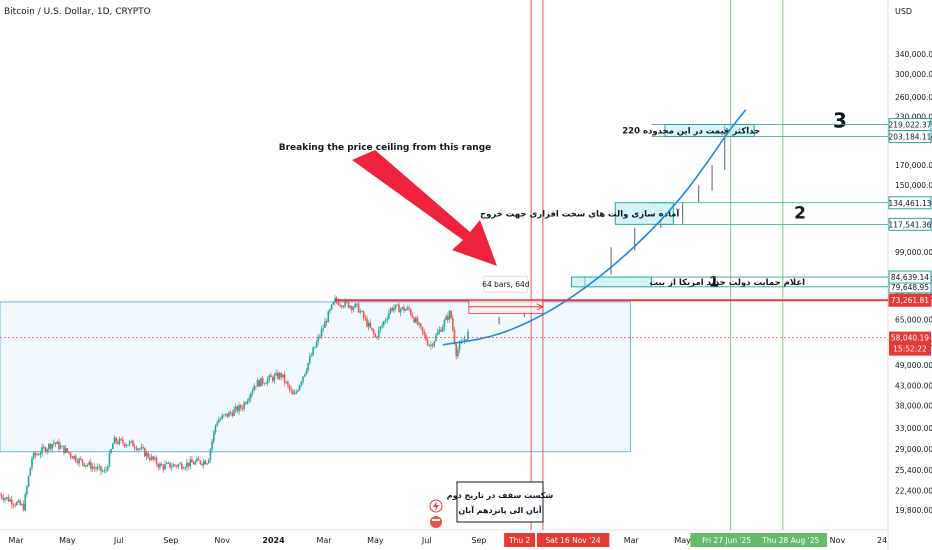 The image size is (932, 550). What do you see at coordinates (594, 227) in the screenshot?
I see `growth-curve` at bounding box center [594, 227].